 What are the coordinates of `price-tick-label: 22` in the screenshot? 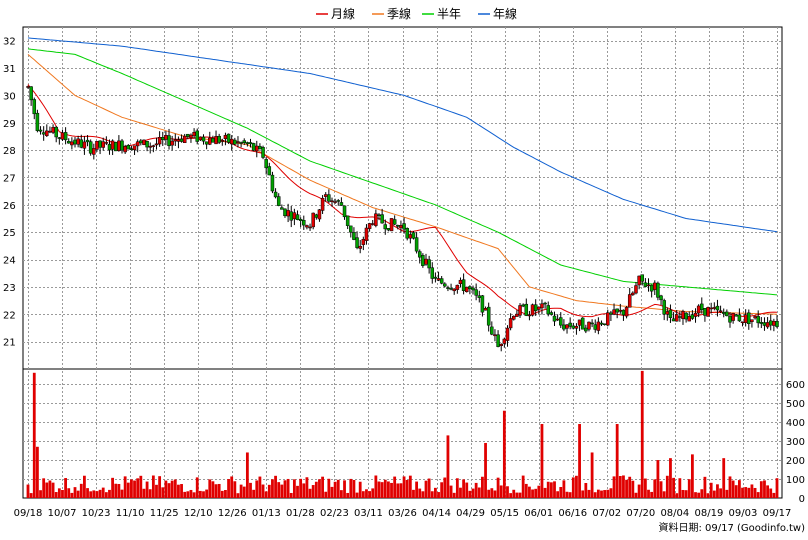 It's located at (9, 315).